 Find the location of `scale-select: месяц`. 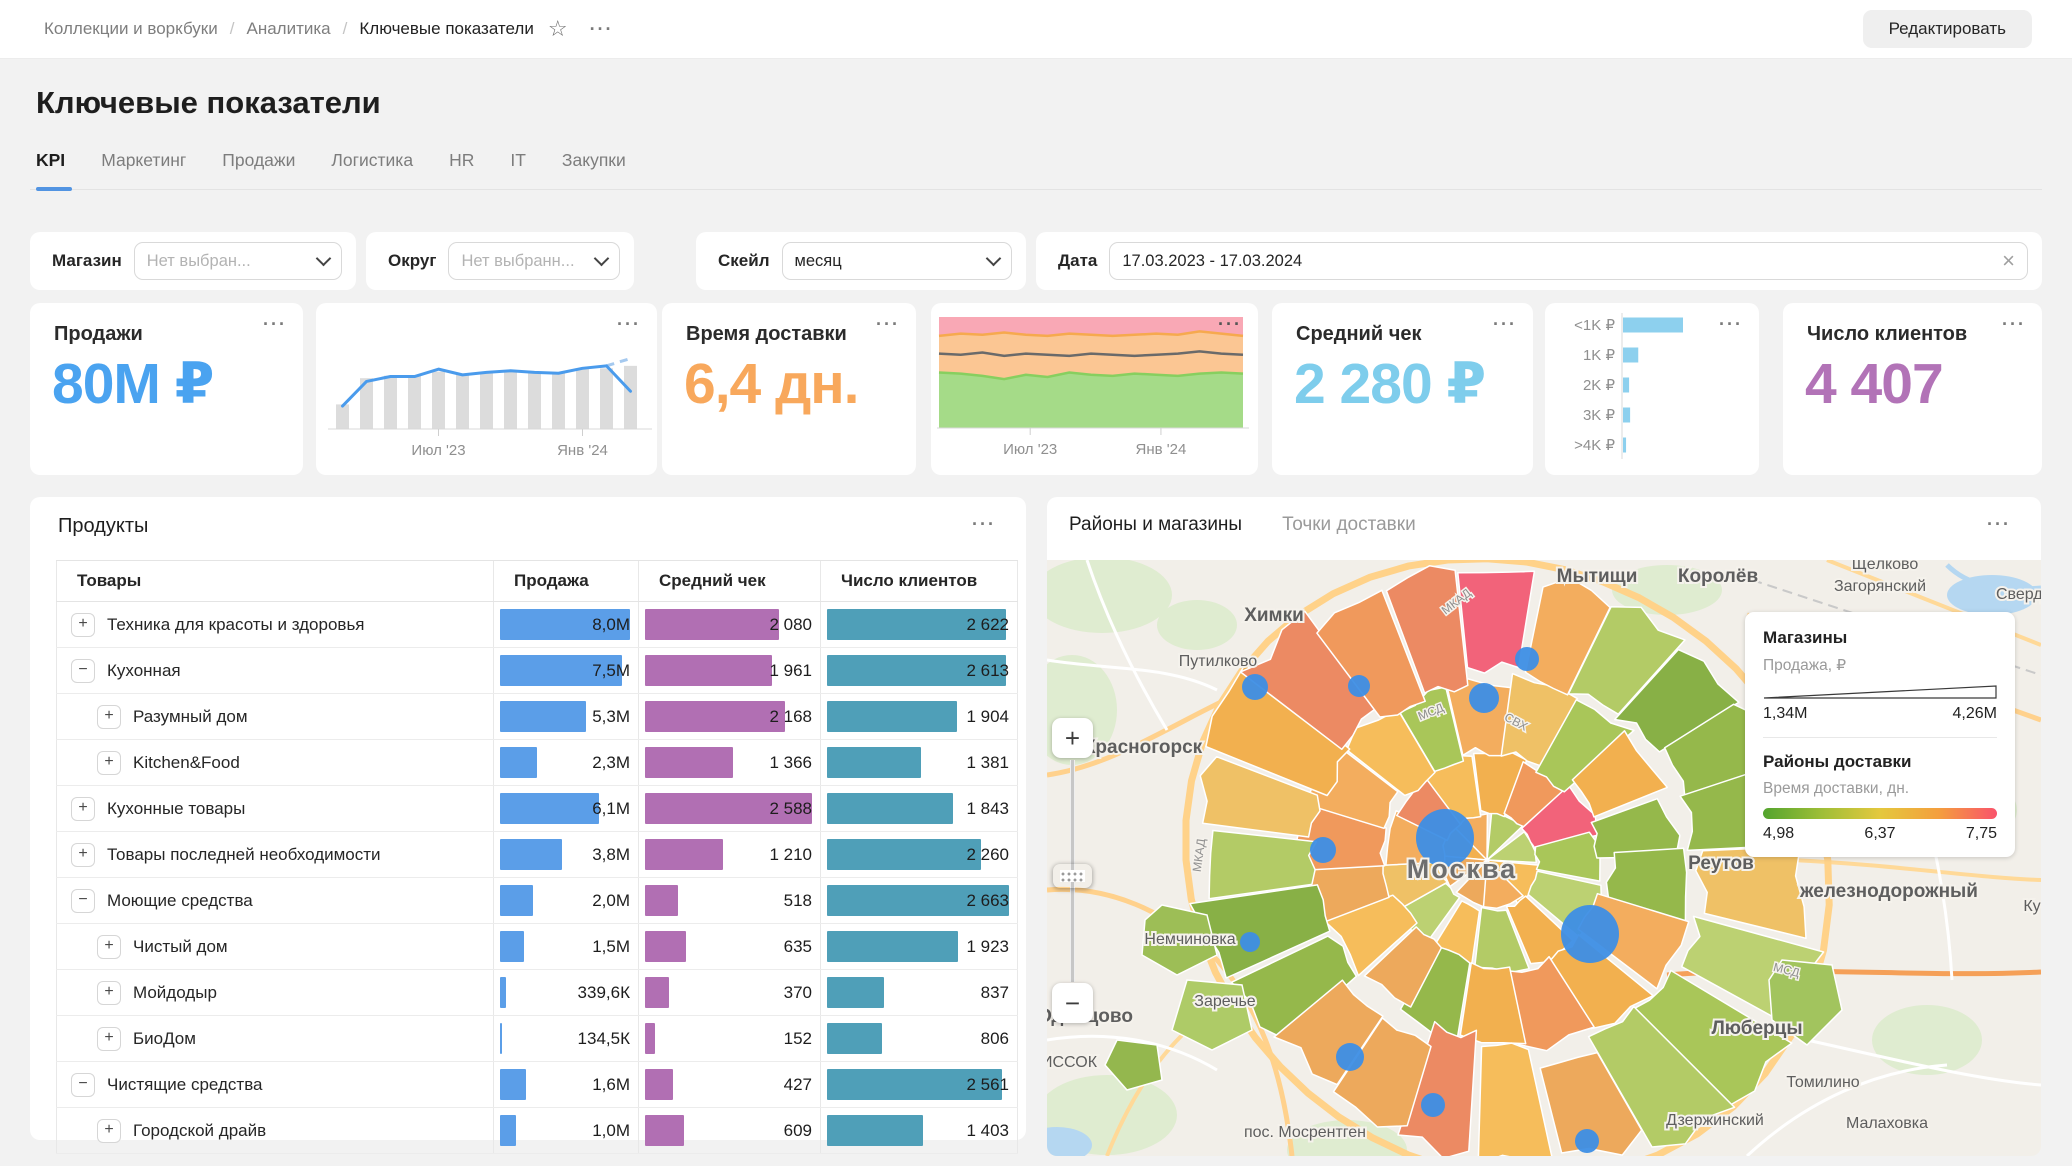

scale-select: месяц is located at coordinates (896, 261).